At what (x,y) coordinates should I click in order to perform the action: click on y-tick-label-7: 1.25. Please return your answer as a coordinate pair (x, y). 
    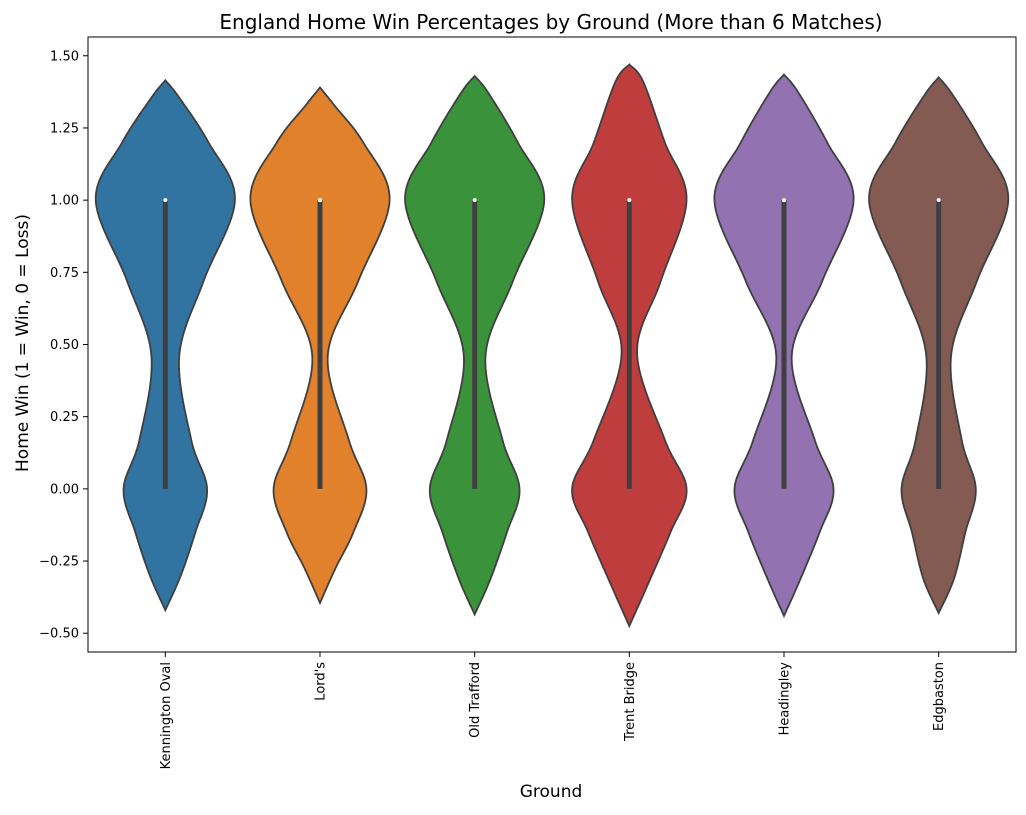
    Looking at the image, I should click on (64, 128).